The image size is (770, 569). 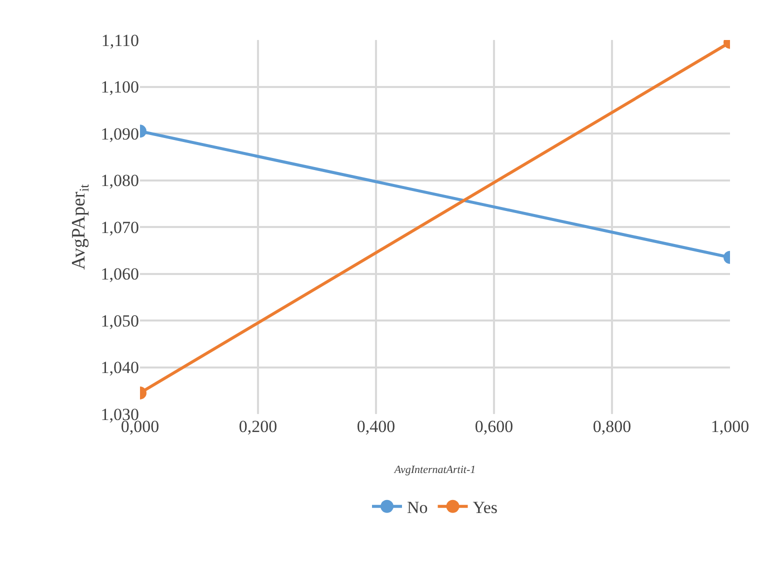 I want to click on y-tick-label: 1,090, so click(x=119, y=134).